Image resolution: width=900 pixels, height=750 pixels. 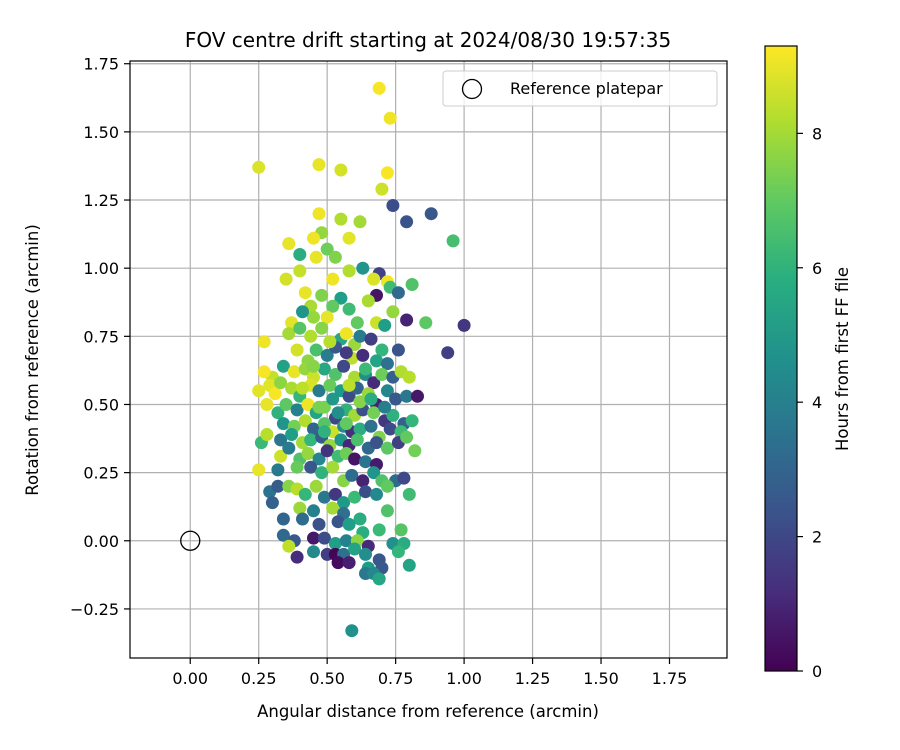 I want to click on x-tick-label: 1.75, so click(x=670, y=678).